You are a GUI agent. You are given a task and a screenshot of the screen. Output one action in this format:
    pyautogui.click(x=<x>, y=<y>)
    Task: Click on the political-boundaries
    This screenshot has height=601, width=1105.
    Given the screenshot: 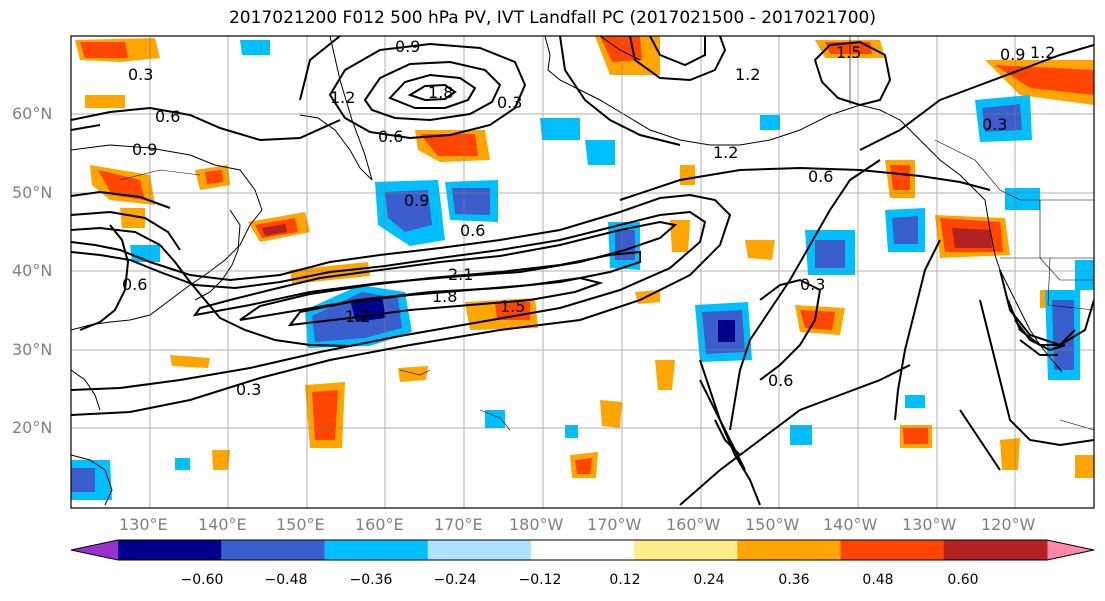 What is the action you would take?
    pyautogui.click(x=971, y=233)
    